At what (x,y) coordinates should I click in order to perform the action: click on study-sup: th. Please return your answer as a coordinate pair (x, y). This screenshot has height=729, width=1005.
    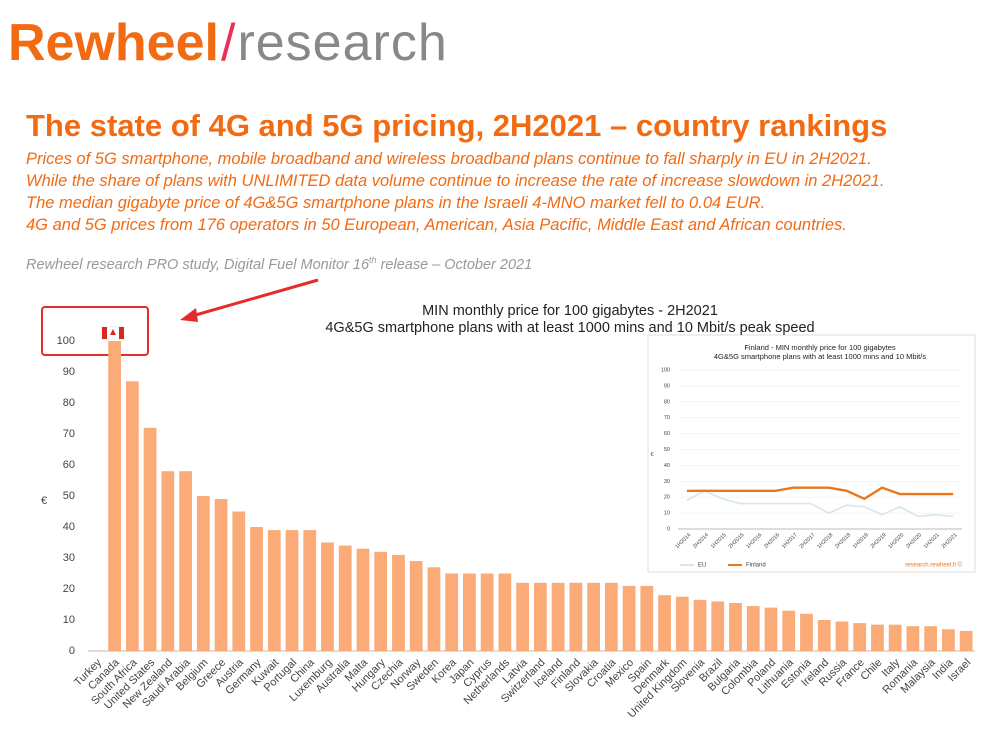
    Looking at the image, I should click on (373, 260).